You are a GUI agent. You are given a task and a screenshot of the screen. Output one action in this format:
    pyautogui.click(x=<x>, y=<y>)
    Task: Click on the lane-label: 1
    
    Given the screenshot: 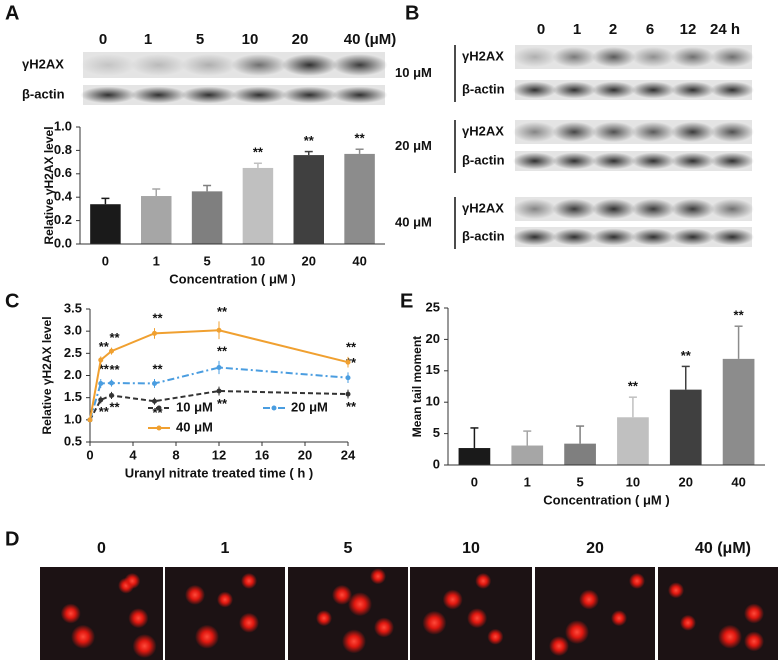 What is the action you would take?
    pyautogui.click(x=577, y=29)
    